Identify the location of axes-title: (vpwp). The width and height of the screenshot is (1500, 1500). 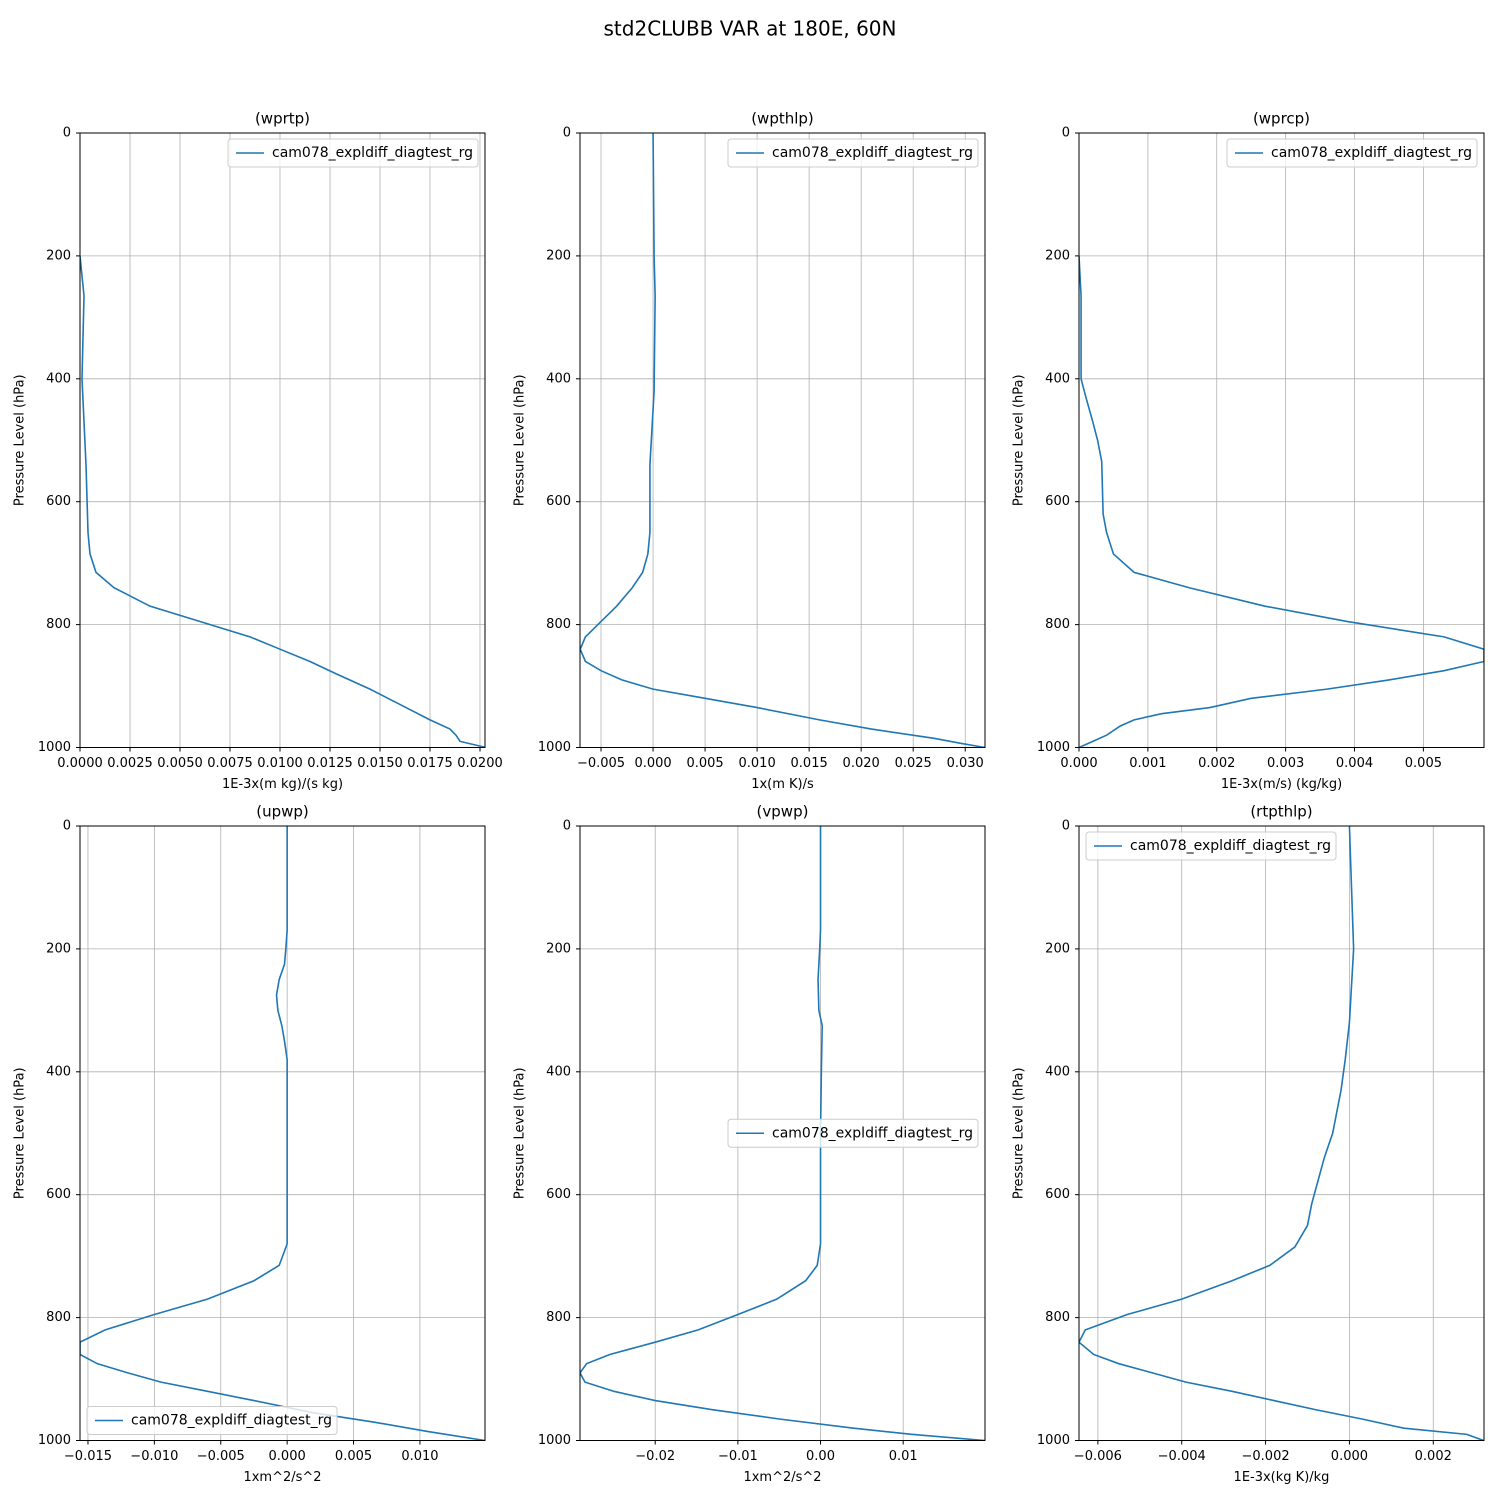
(783, 812).